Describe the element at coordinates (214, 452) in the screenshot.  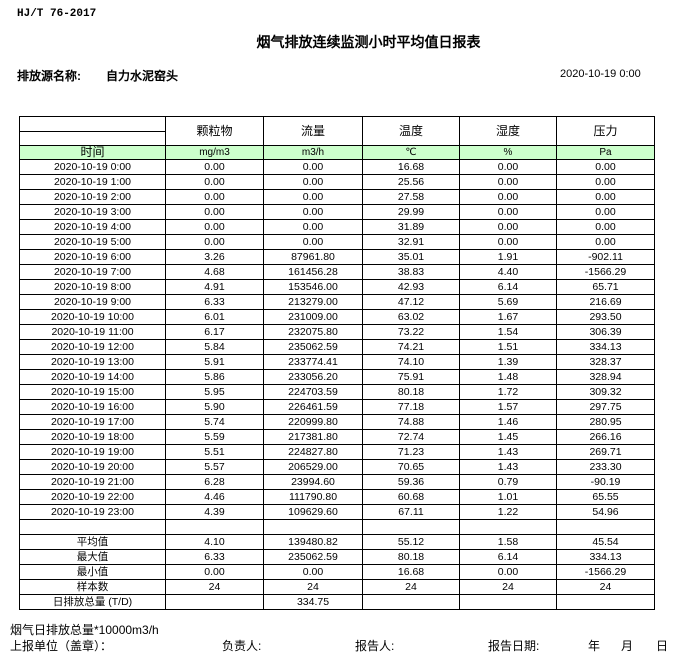
I see `value-cell: 5.51` at that location.